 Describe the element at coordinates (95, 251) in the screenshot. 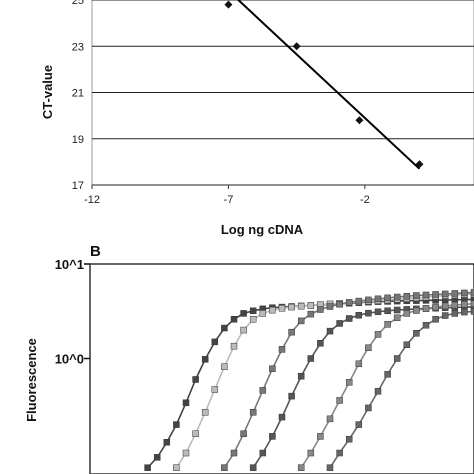

I see `panel-label-b: B` at that location.